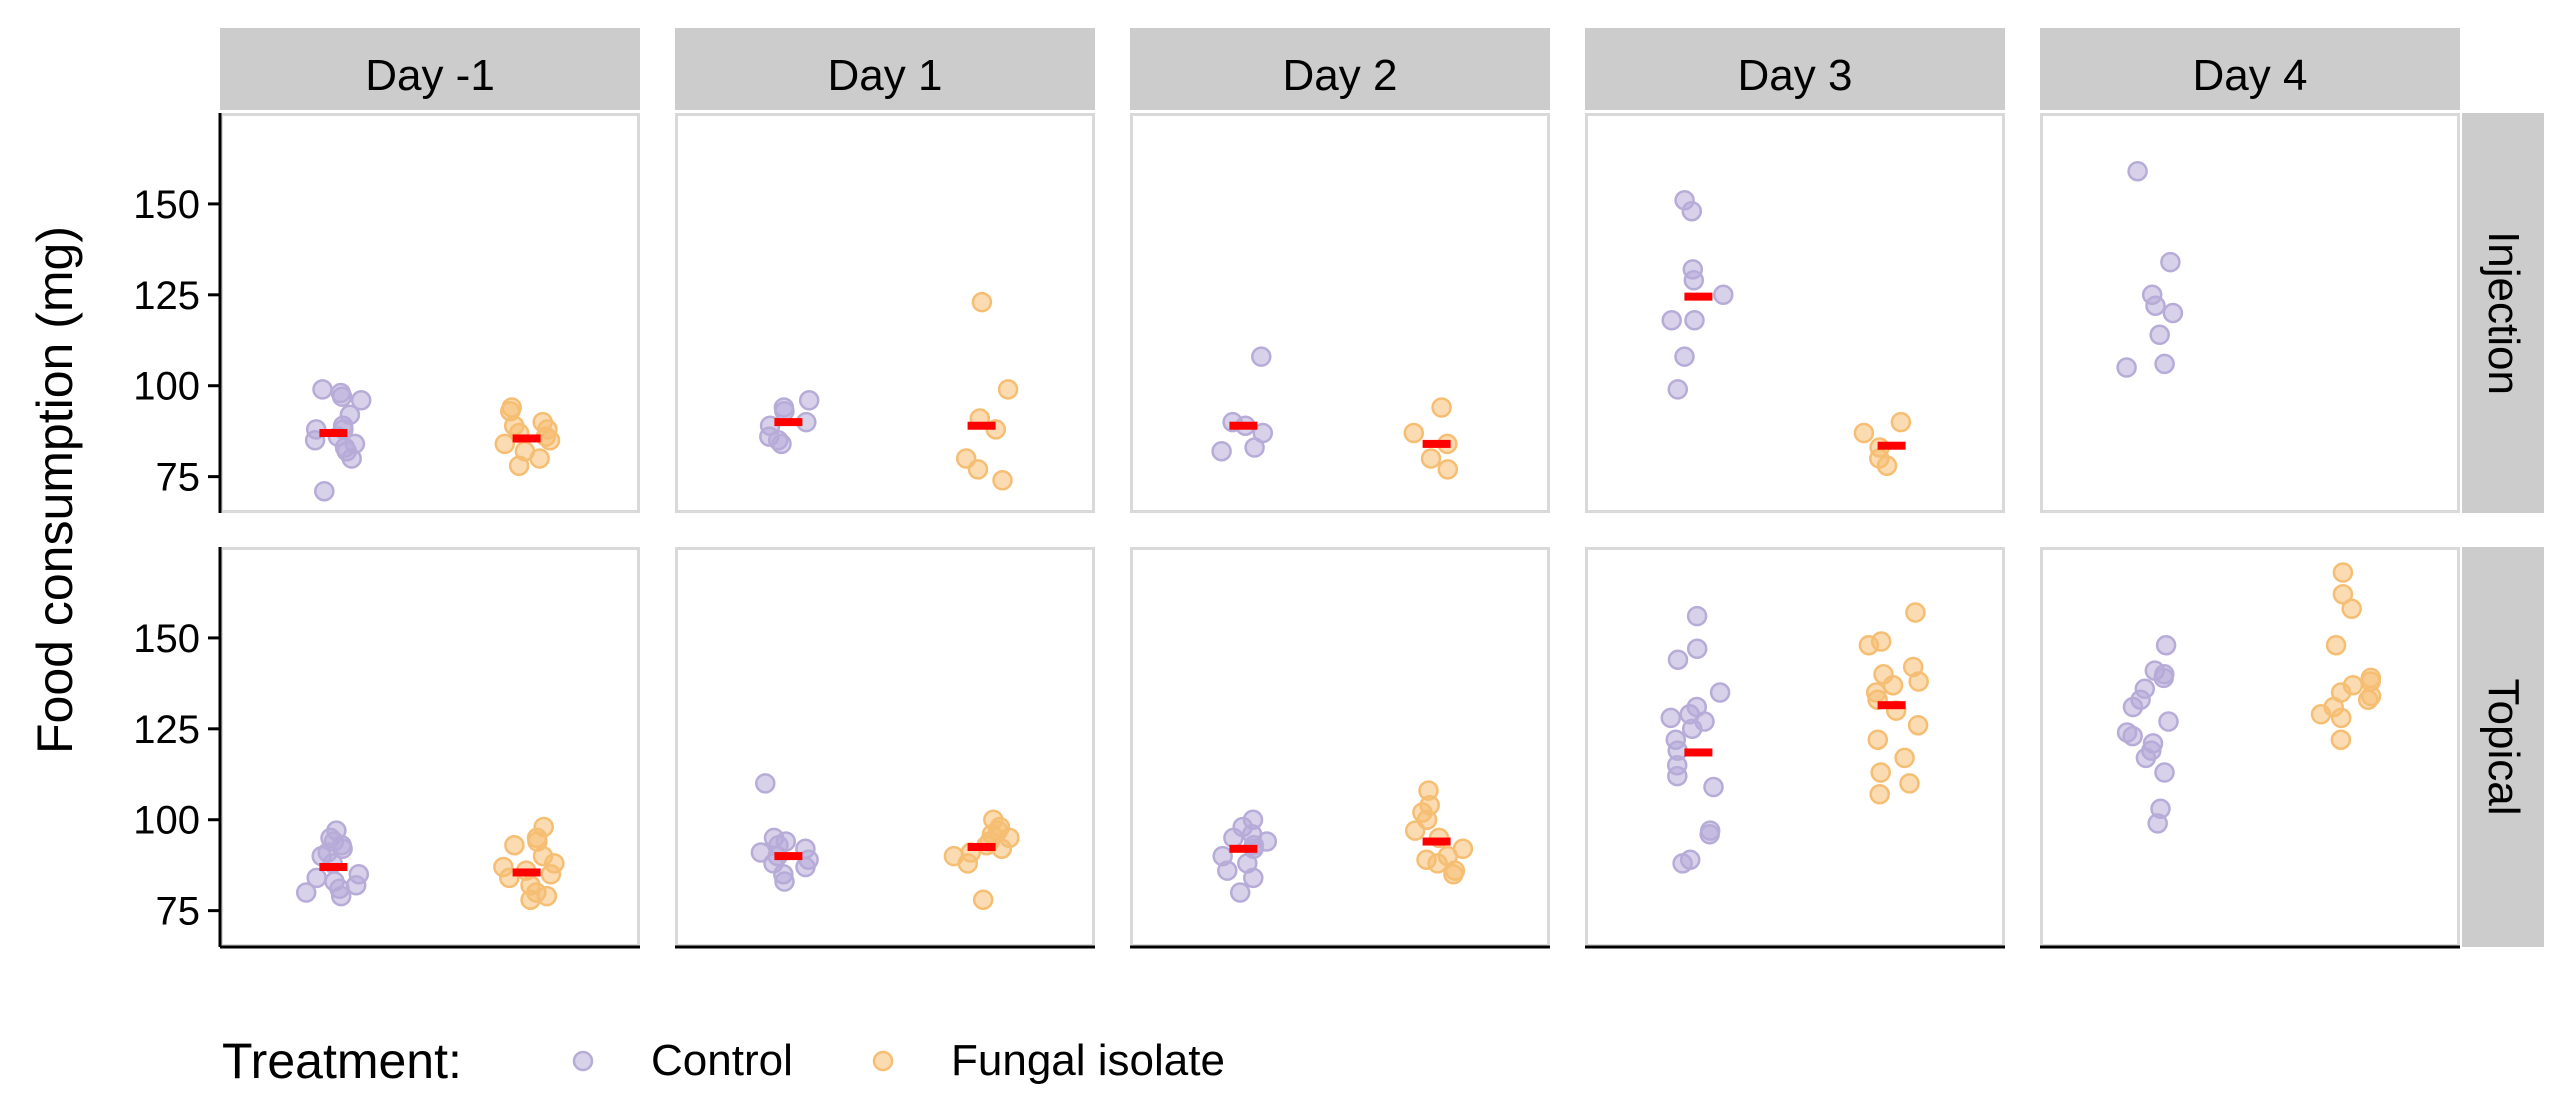 The height and width of the screenshot is (1120, 2560). Describe the element at coordinates (430, 75) in the screenshot. I see `column-strip-label: Day -1` at that location.